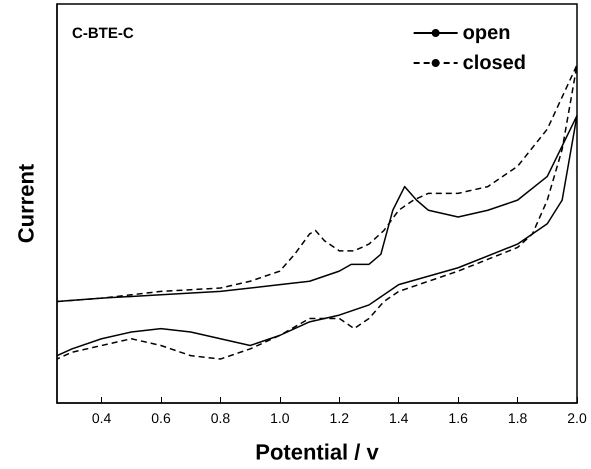 The height and width of the screenshot is (469, 591). I want to click on x-tick-label: 1.4, so click(398, 418).